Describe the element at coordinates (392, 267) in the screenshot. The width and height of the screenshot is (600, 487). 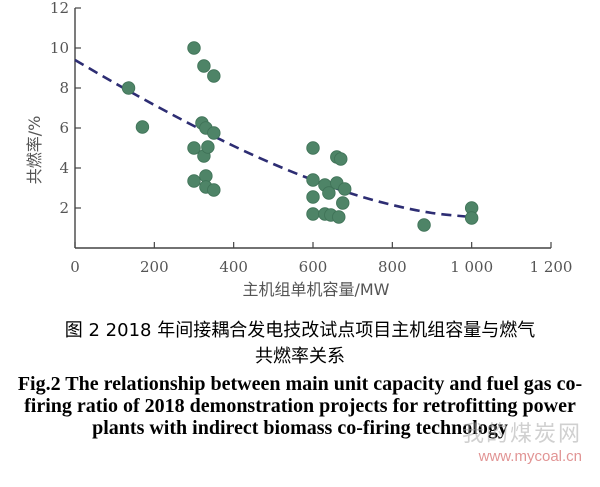
I see `x-tick-label: 800` at that location.